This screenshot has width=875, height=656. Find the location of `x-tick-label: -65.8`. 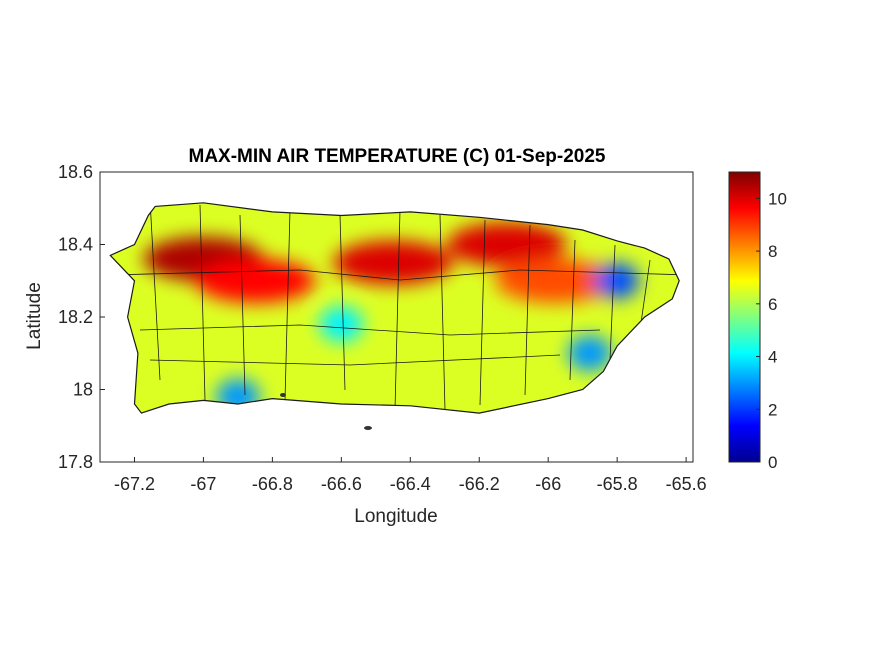

x-tick-label: -65.8 is located at coordinates (617, 484).